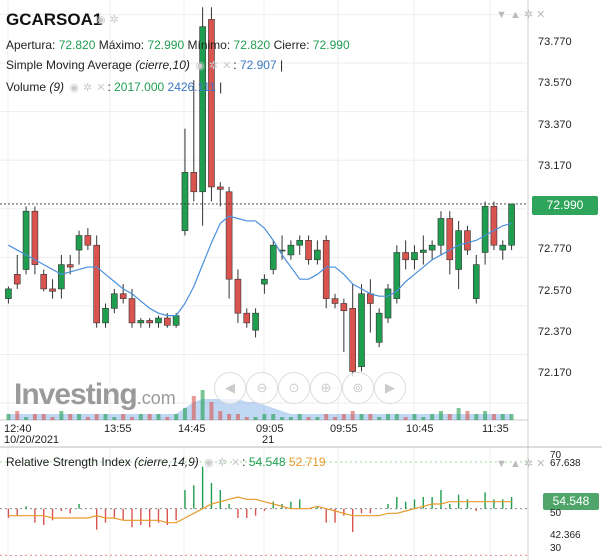 This screenshot has width=602, height=560. I want to click on scroll-left-icon: ◀, so click(230, 388).